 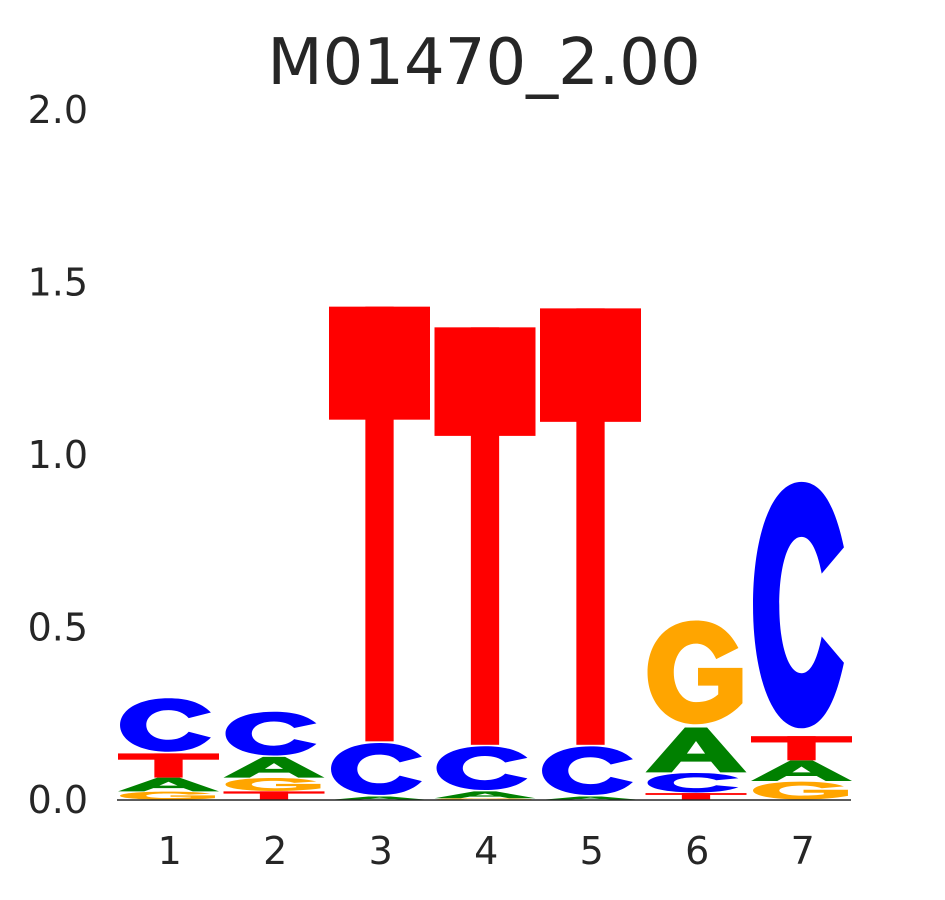 I want to click on y-tick-label: 2.0, so click(x=58, y=110).